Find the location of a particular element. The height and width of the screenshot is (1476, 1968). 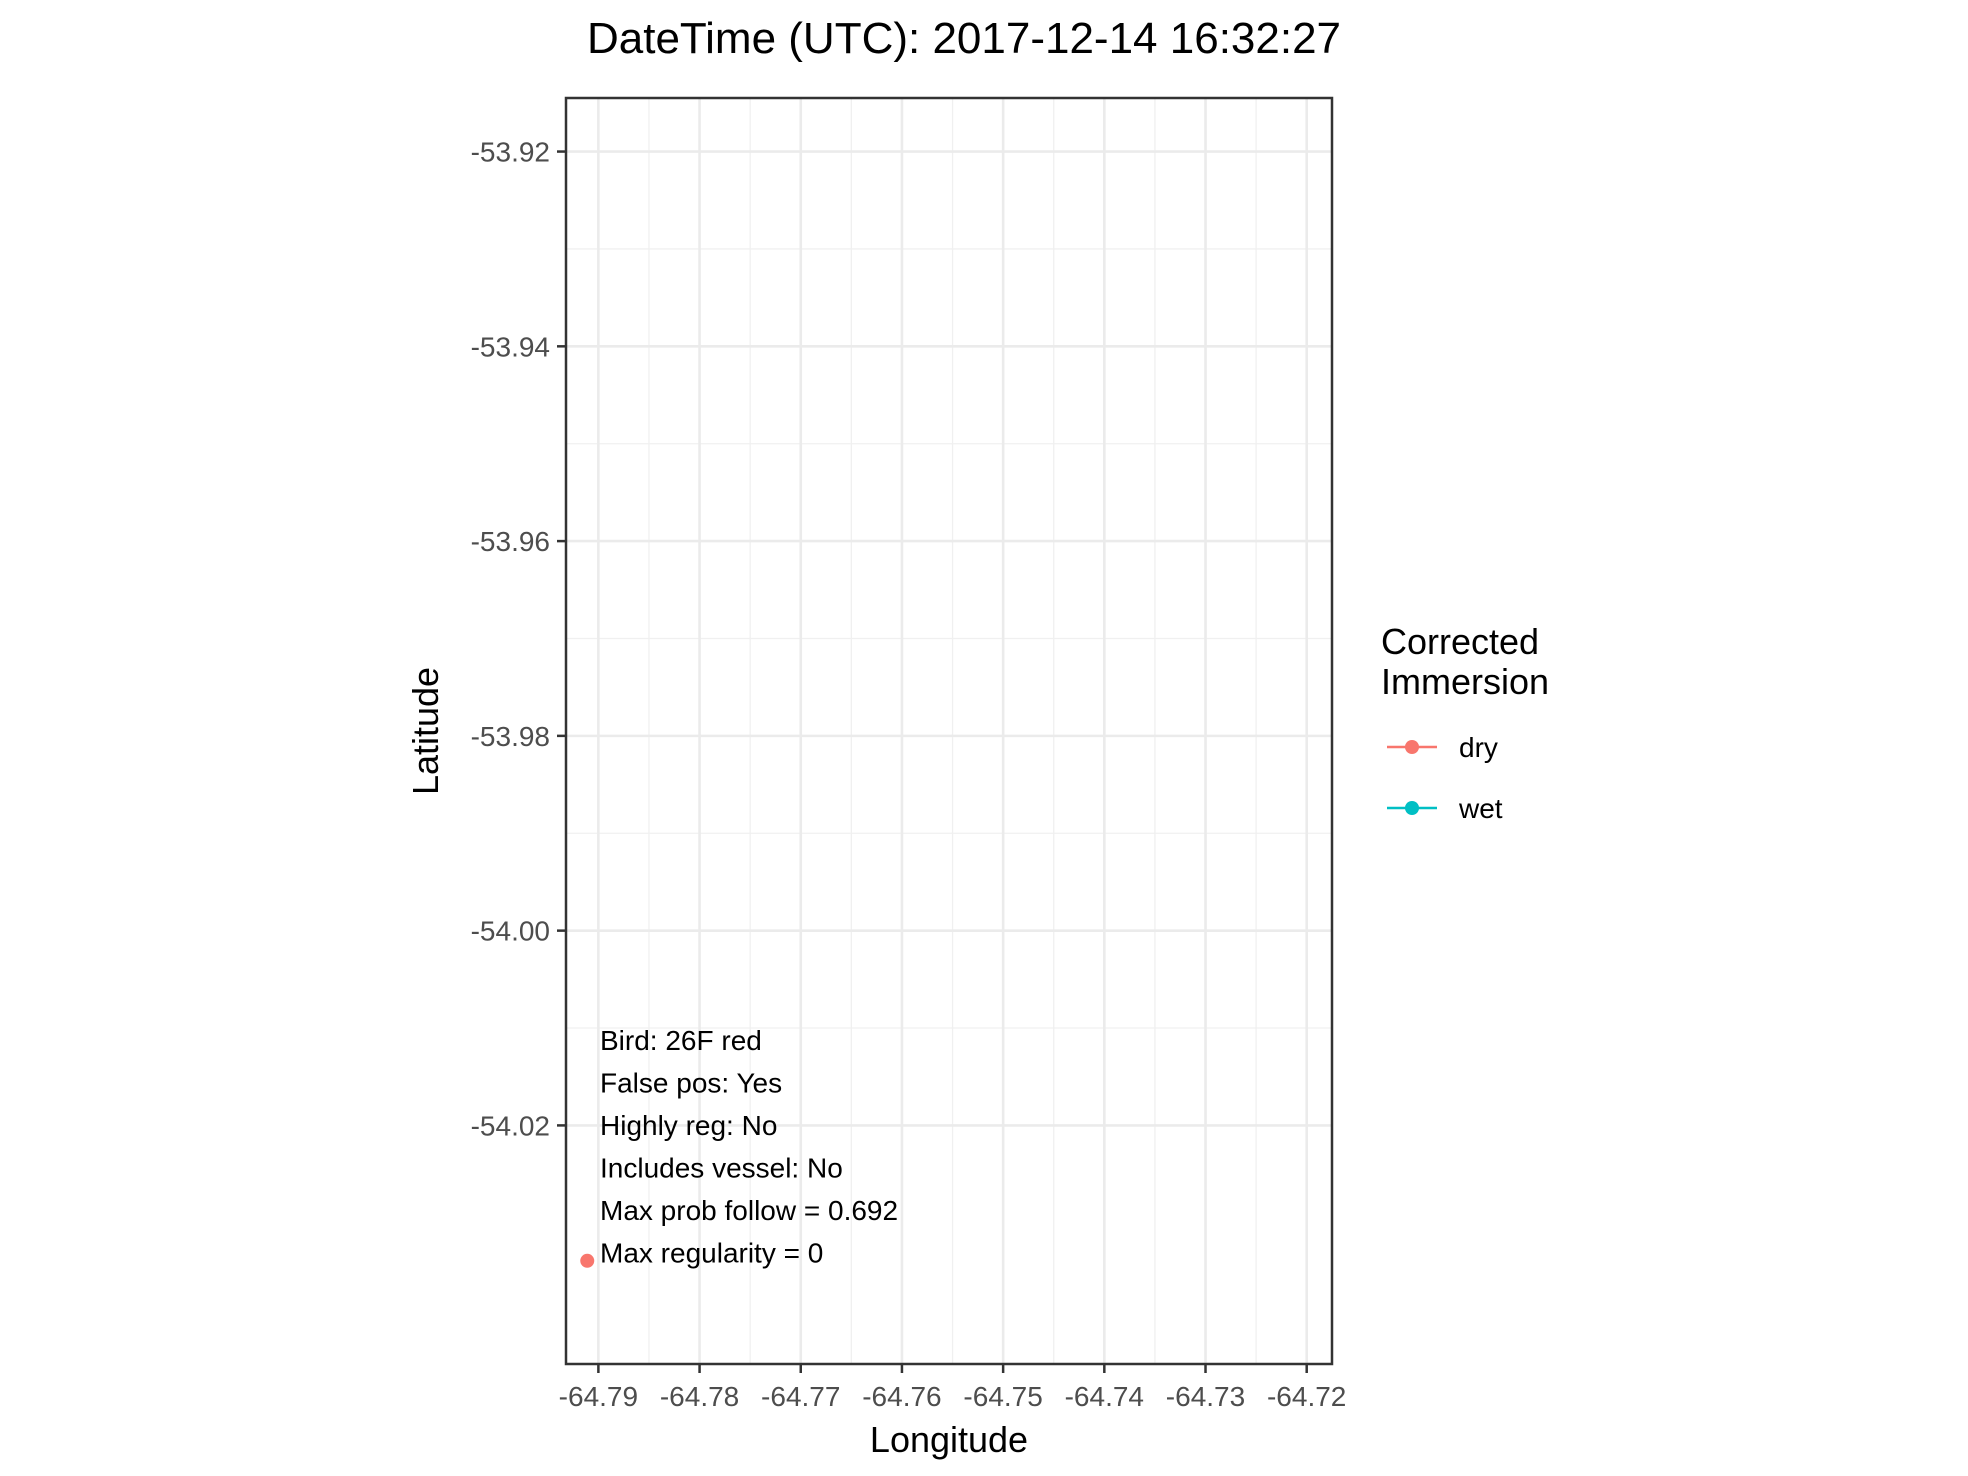

annotation-line: Includes vessel: No is located at coordinates (721, 1168).